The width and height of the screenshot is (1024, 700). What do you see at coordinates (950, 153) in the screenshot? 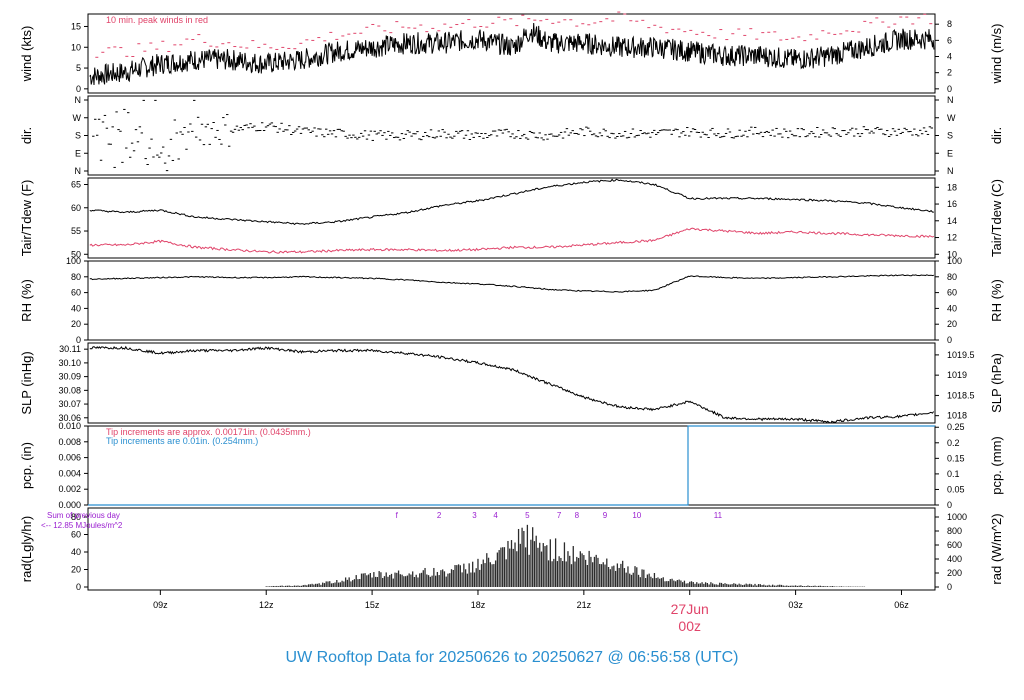
I see `dir-label-right: E` at bounding box center [950, 153].